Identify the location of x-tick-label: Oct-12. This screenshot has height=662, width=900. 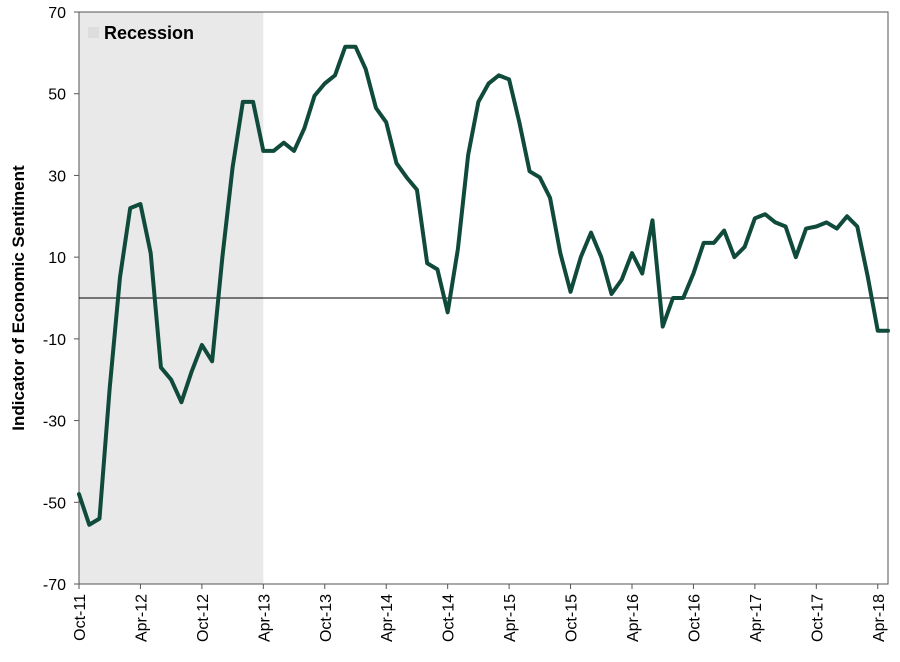
(203, 618).